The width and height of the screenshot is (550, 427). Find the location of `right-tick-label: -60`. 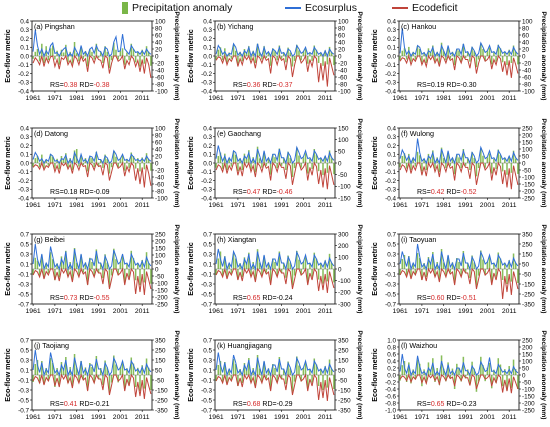

right-tick-label: -60 is located at coordinates (343, 77).